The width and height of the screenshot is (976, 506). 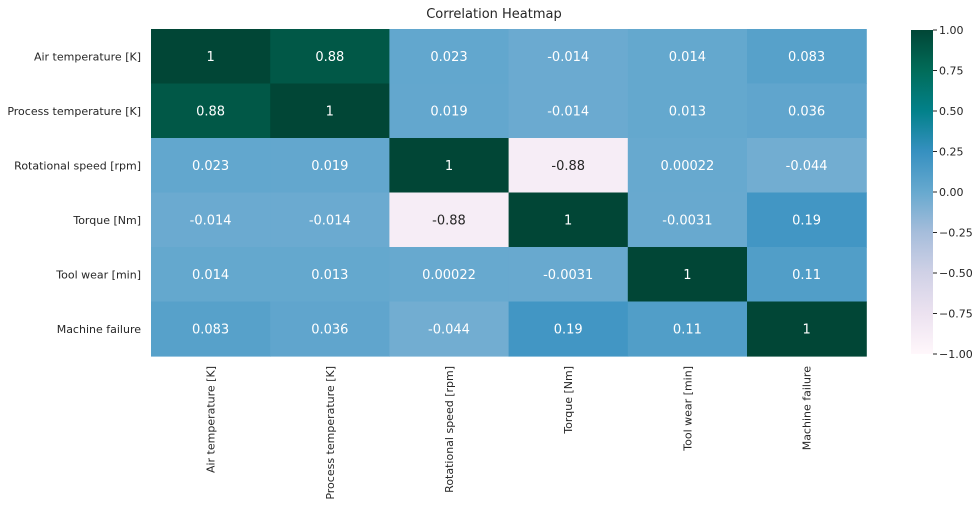 What do you see at coordinates (99, 329) in the screenshot?
I see `row-tick-label: Machine failure` at bounding box center [99, 329].